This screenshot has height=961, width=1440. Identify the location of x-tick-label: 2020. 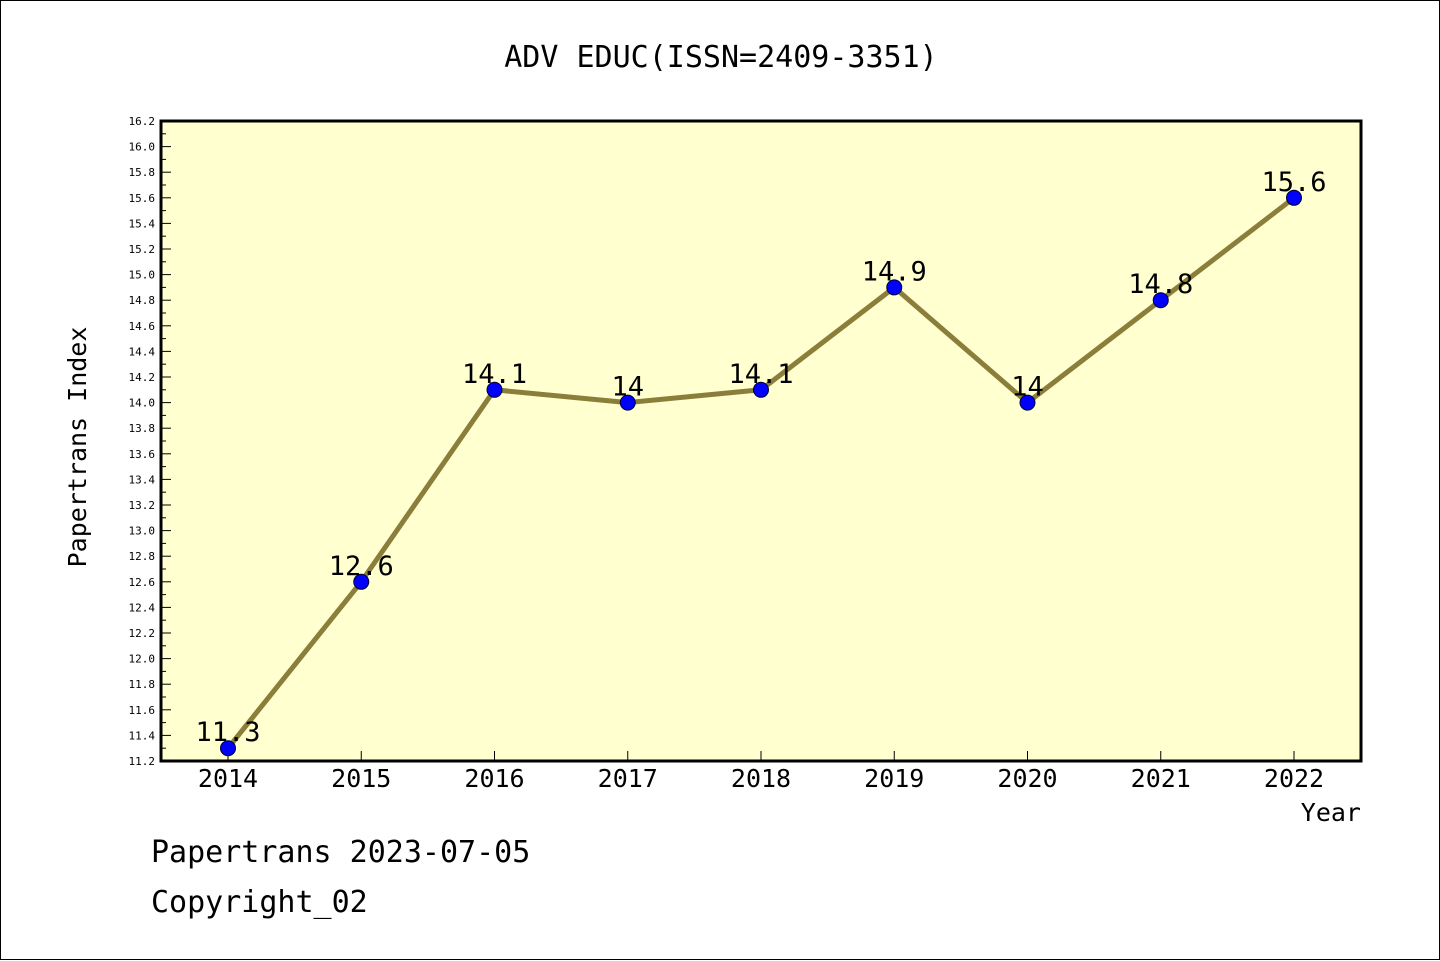
(1027, 778).